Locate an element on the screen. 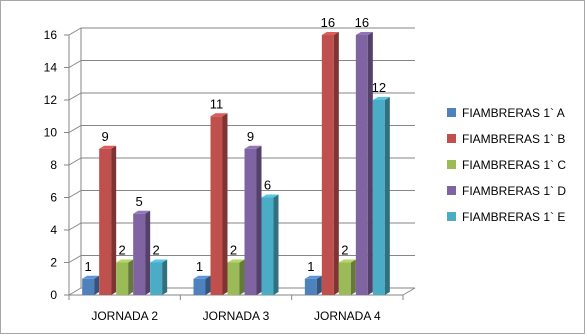 This screenshot has height=336, width=587. category-label: JORNADA 3 is located at coordinates (236, 316).